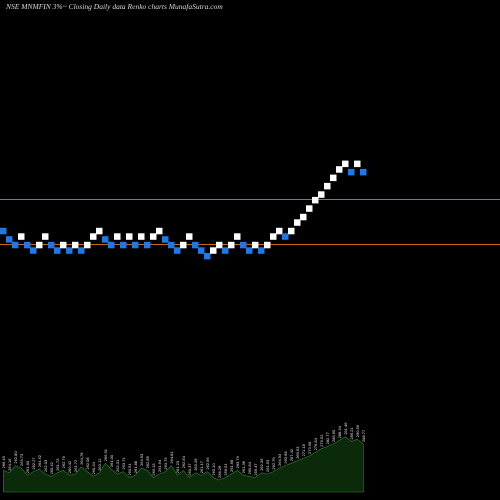  I want to click on volume-label: 262.80, so click(15, 457).